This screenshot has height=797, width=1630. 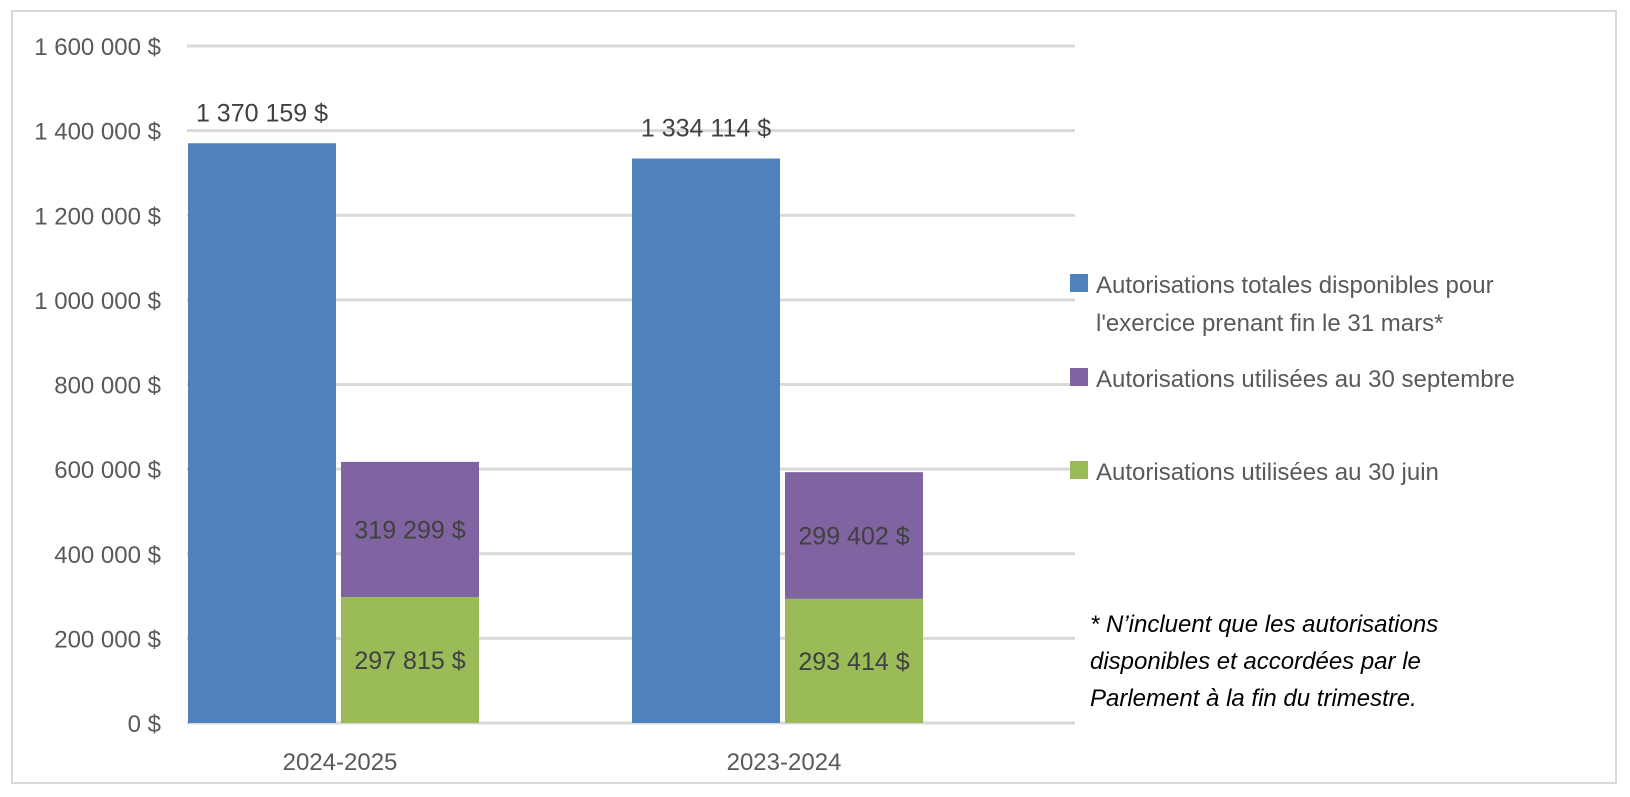 I want to click on data-label-segment: 293 414 $, so click(x=853, y=662).